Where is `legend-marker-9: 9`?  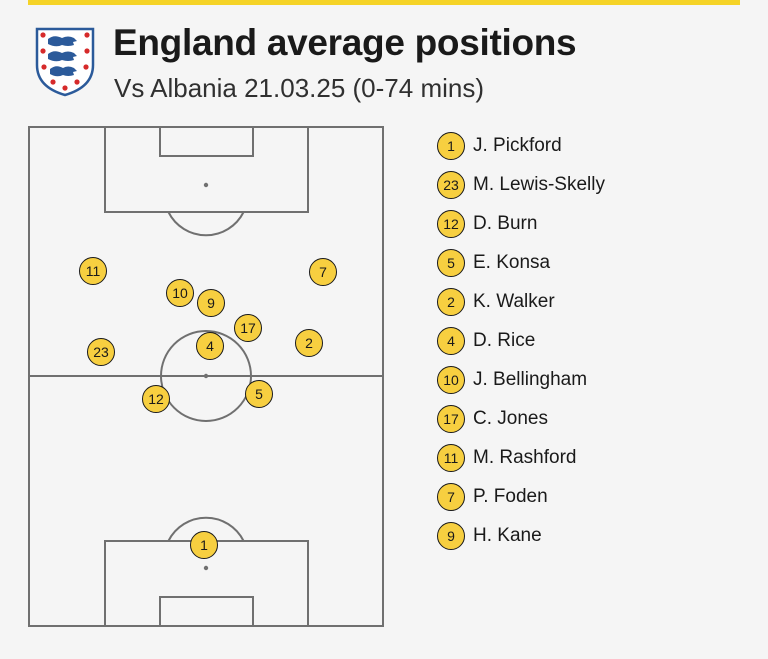 legend-marker-9: 9 is located at coordinates (451, 535).